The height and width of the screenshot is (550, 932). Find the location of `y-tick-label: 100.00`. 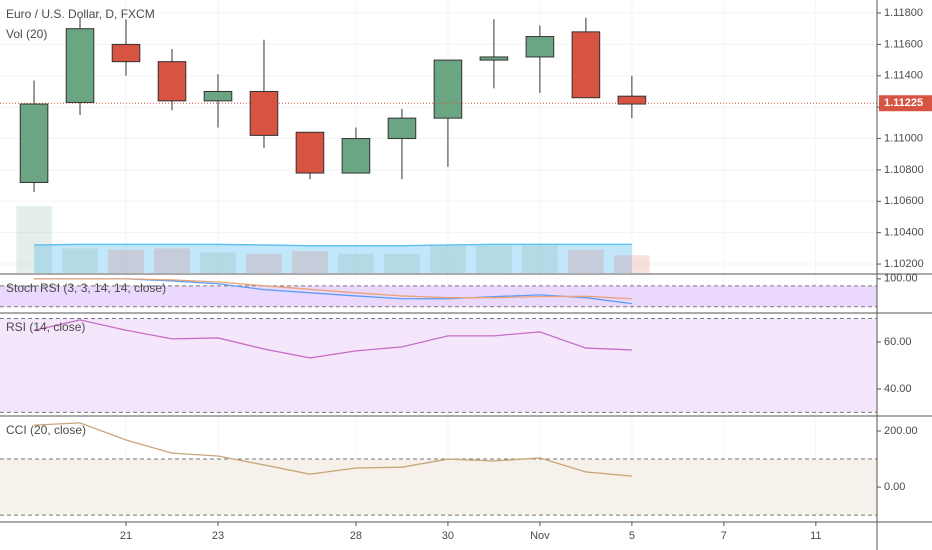

y-tick-label: 100.00 is located at coordinates (901, 279).